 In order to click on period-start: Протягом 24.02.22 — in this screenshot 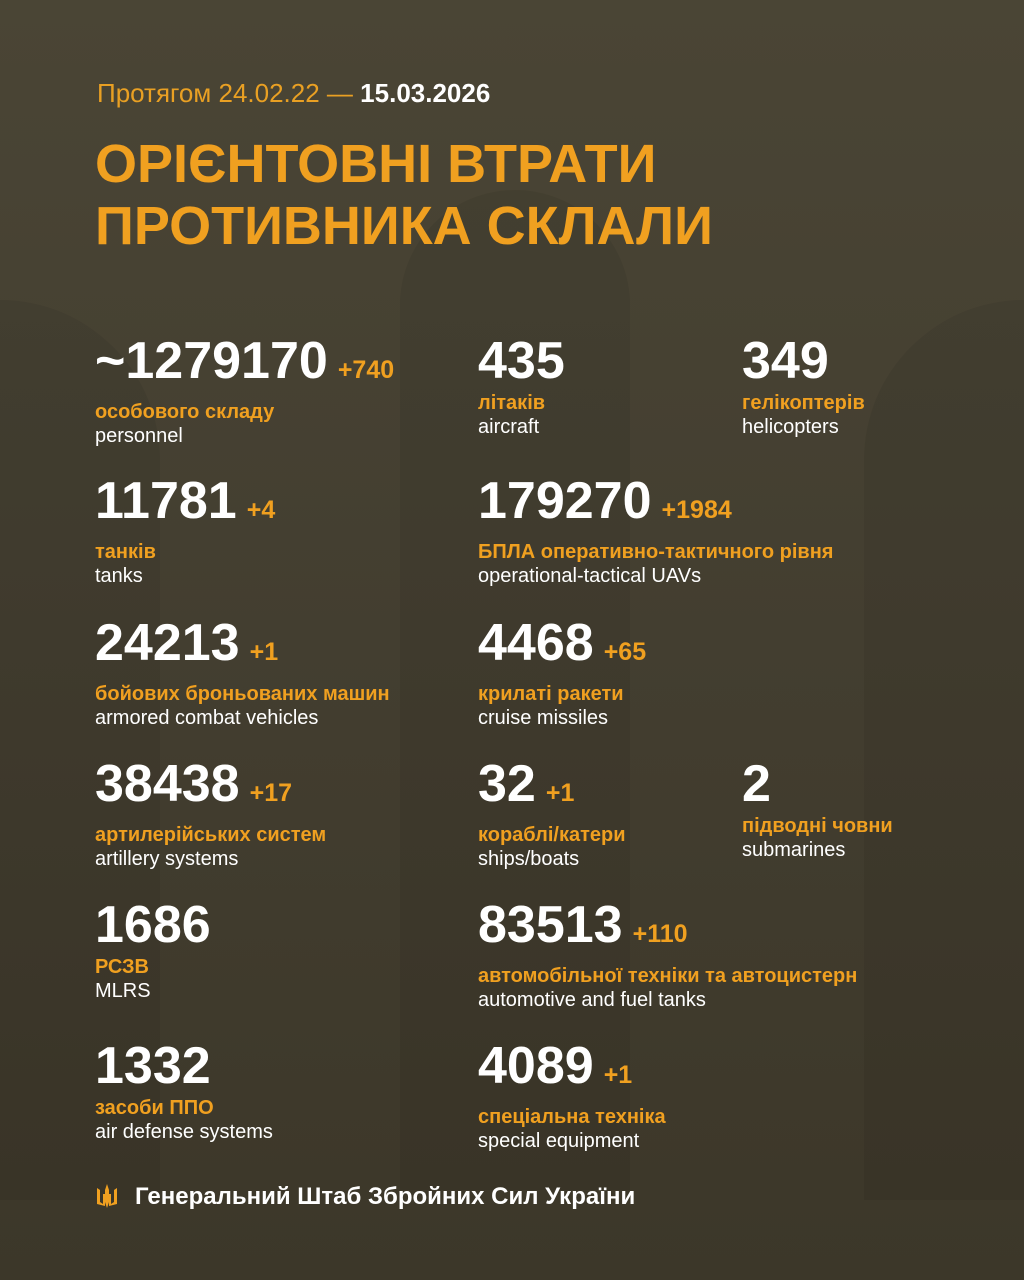, I will do `click(225, 93)`.